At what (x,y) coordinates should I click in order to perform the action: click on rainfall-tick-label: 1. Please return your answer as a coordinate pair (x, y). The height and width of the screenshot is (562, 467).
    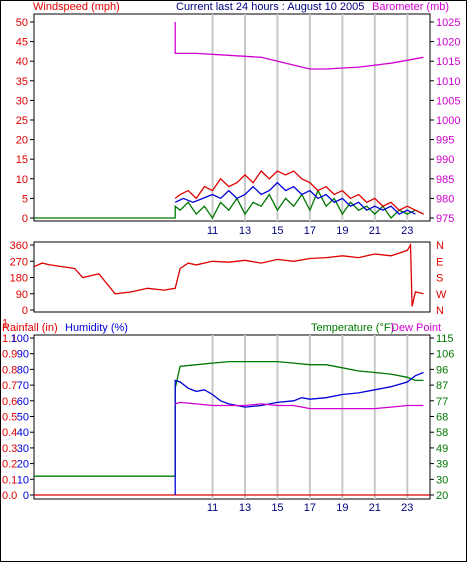
    Looking at the image, I should click on (5, 323).